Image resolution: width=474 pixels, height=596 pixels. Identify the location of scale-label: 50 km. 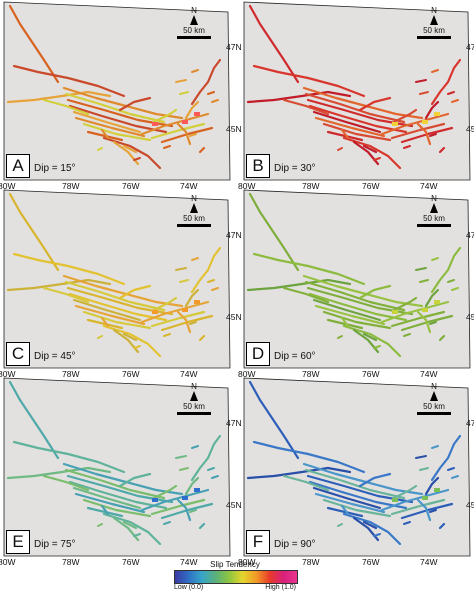
(434, 406).